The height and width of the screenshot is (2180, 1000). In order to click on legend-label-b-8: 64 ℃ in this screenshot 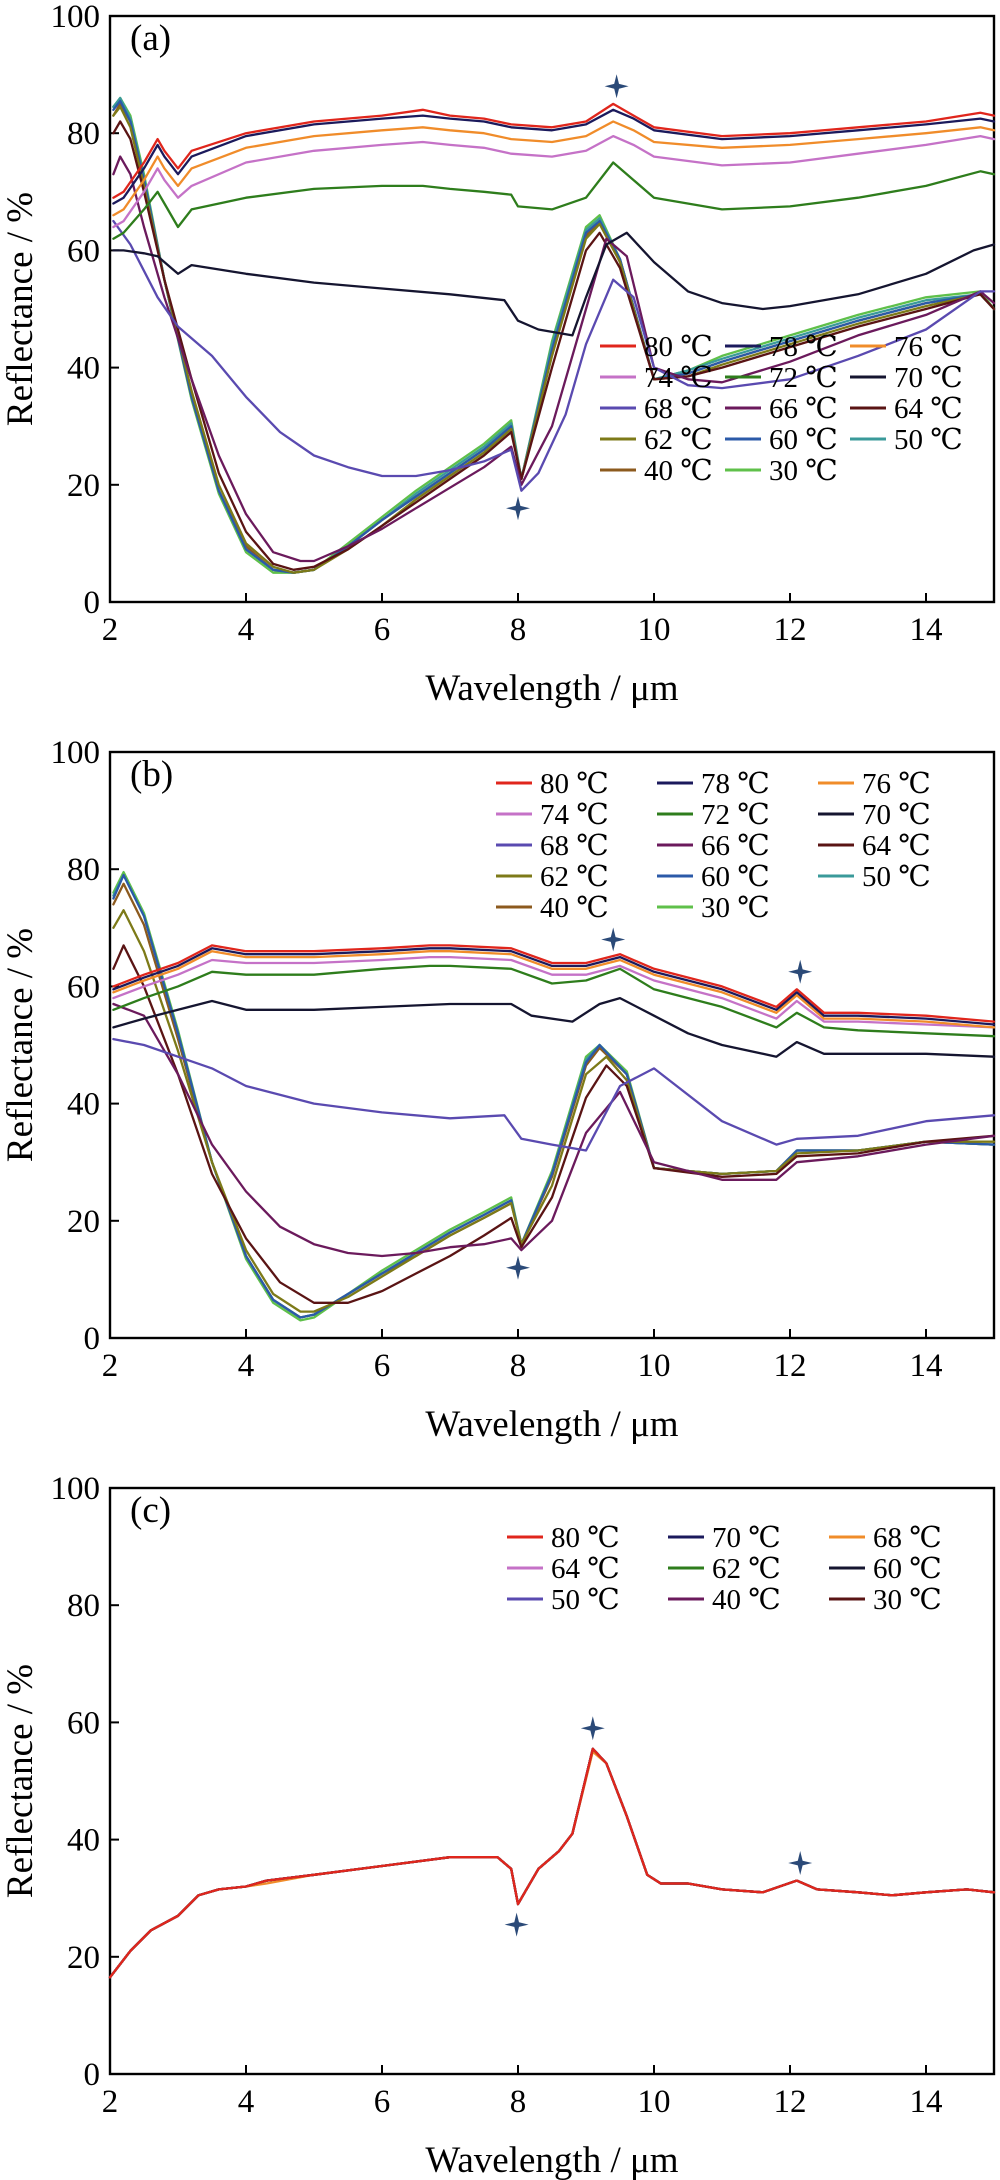, I will do `click(896, 846)`.